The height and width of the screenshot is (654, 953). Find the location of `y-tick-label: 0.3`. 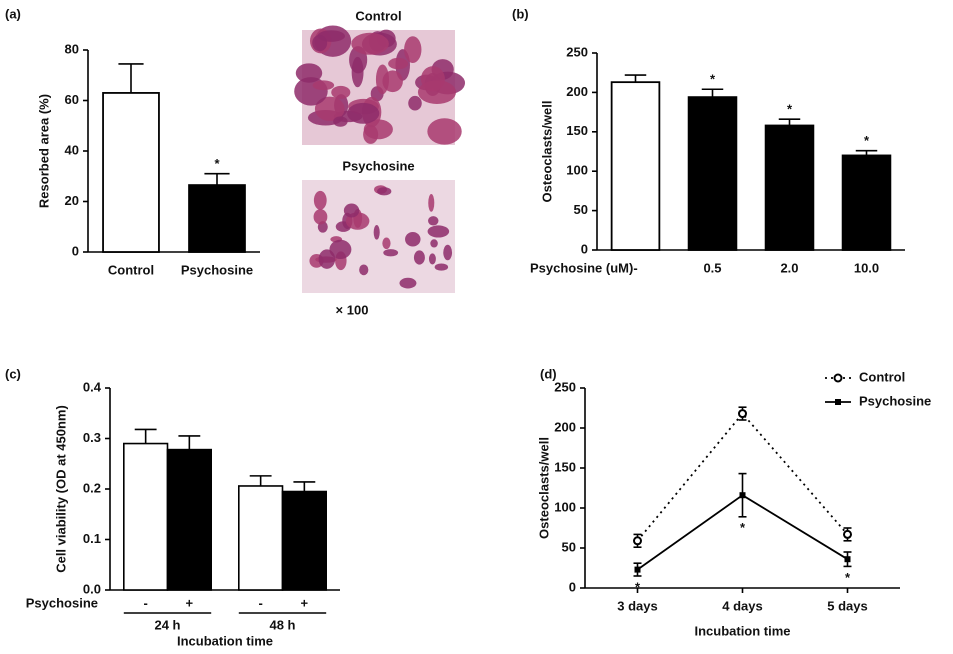

y-tick-label: 0.3 is located at coordinates (92, 437).